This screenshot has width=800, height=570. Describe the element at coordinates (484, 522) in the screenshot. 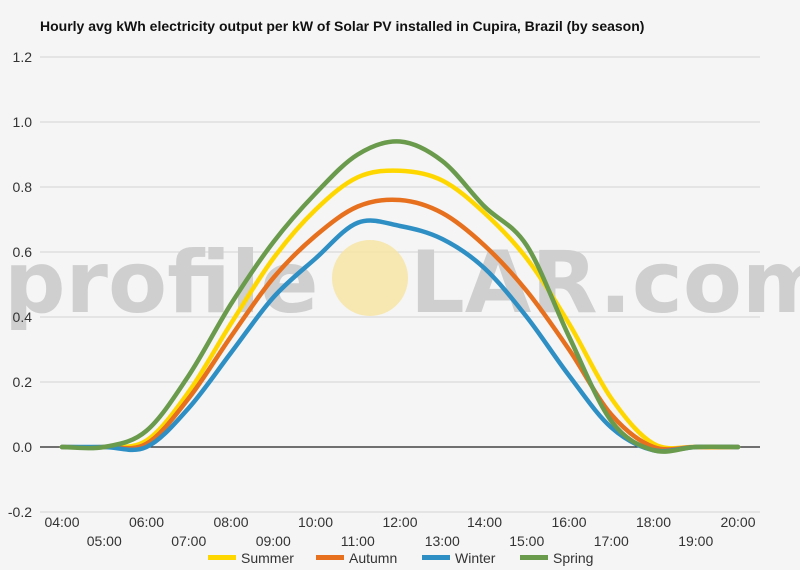

I see `x-tick-label: 14:00` at that location.